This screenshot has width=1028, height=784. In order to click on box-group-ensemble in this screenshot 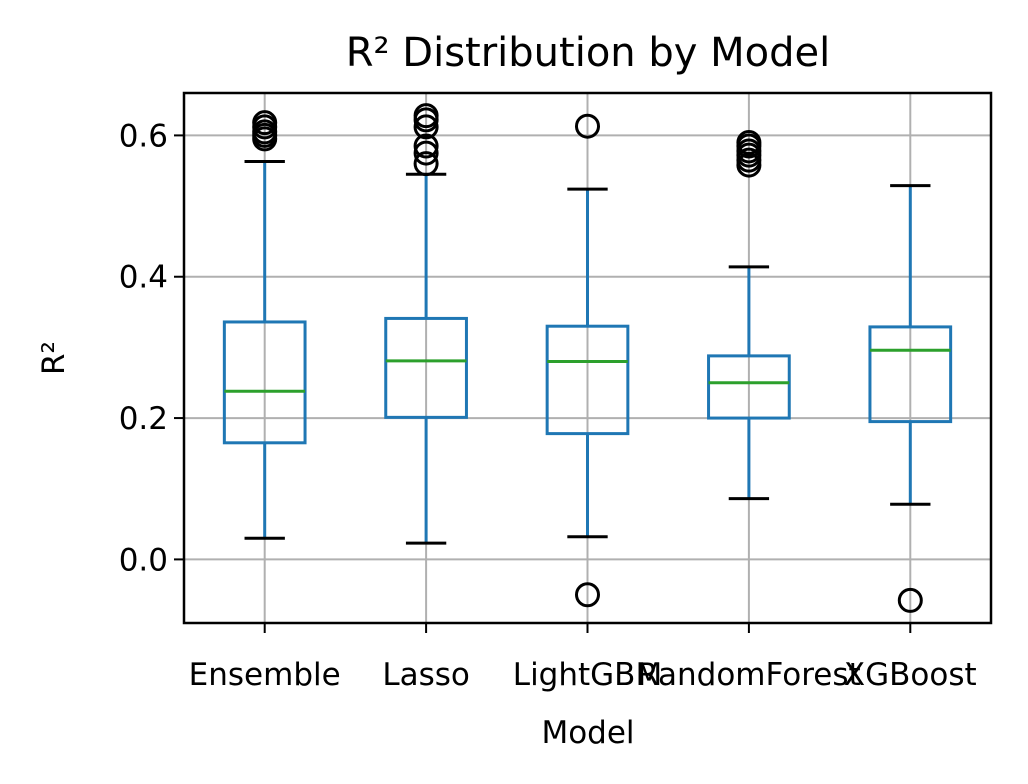, I will do `click(264, 325)`.